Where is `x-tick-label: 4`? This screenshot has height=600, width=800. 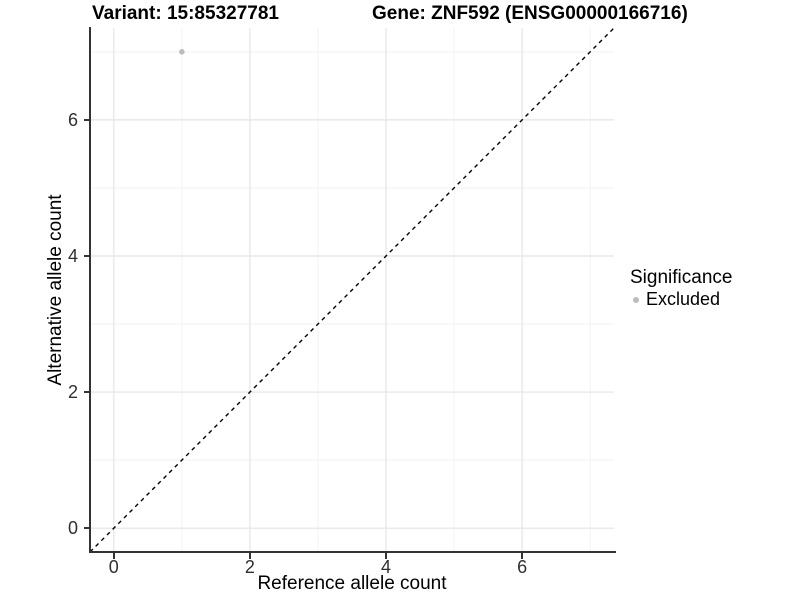 x-tick-label: 4 is located at coordinates (386, 567).